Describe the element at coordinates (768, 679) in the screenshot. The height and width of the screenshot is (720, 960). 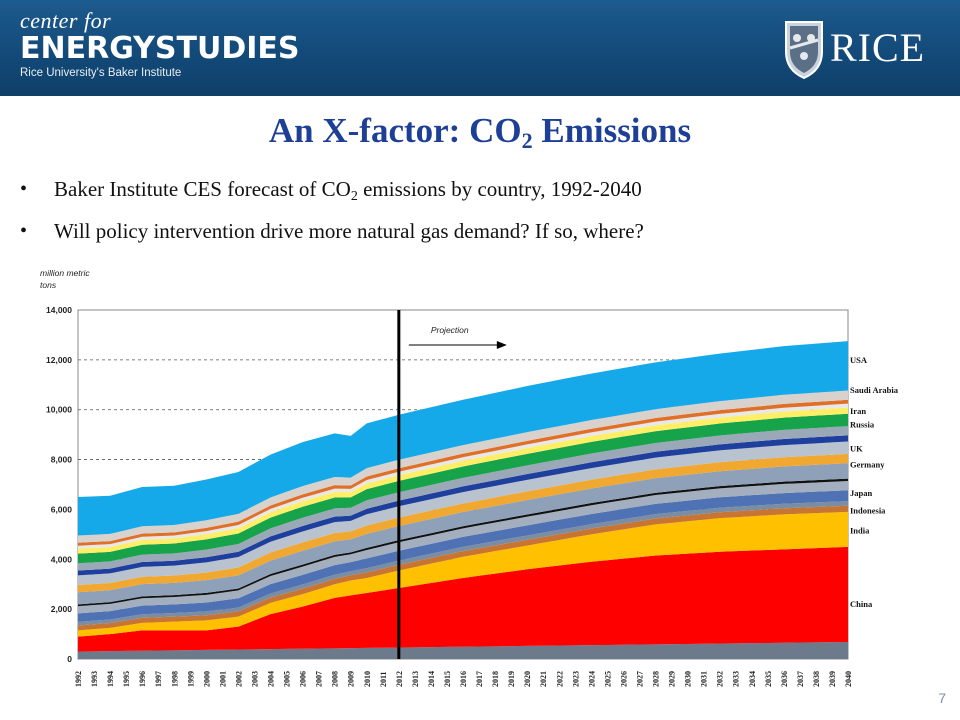
I see `x-tick-label: 2035` at that location.